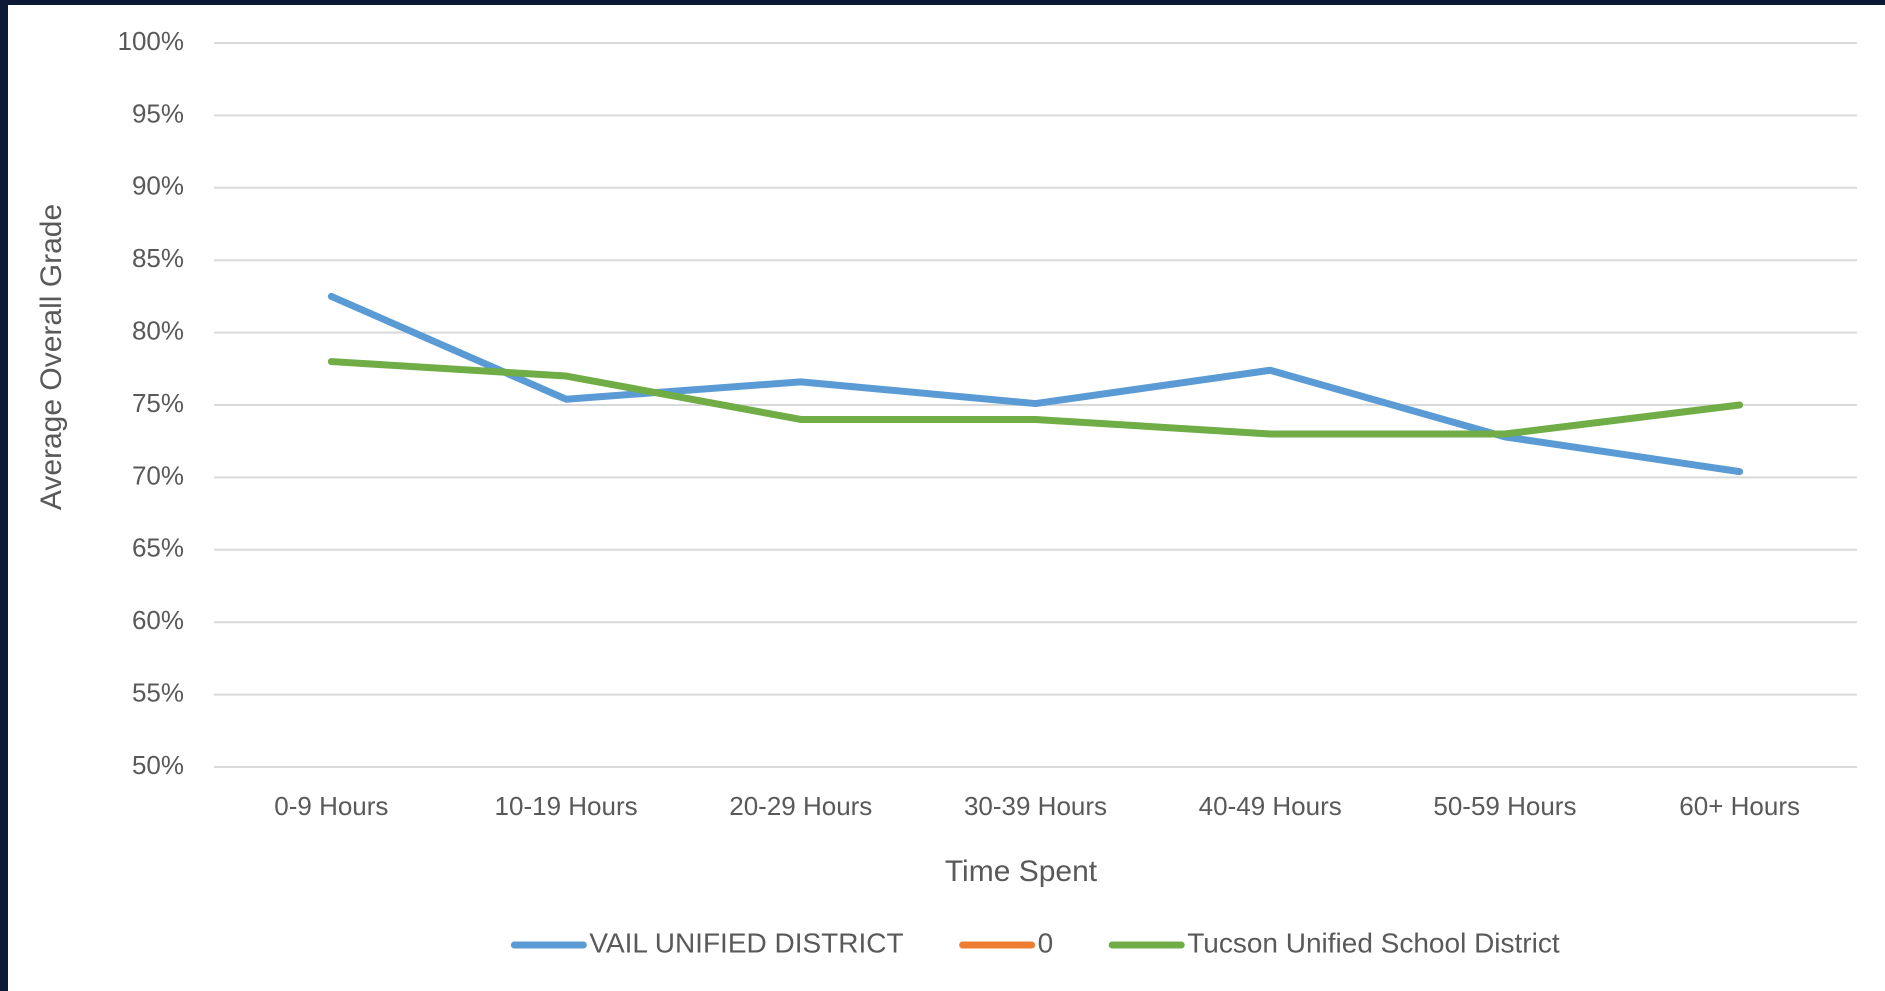 The height and width of the screenshot is (991, 1885). Describe the element at coordinates (1046, 942) in the screenshot. I see `legend-label: 0` at that location.